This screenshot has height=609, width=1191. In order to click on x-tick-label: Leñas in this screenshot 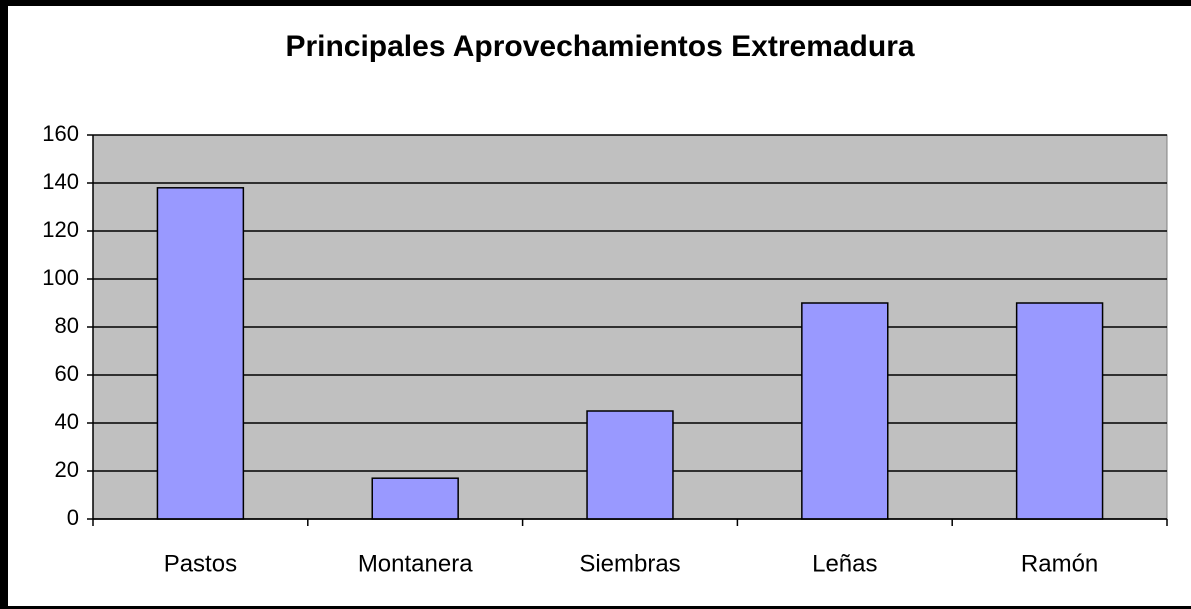, I will do `click(844, 563)`.